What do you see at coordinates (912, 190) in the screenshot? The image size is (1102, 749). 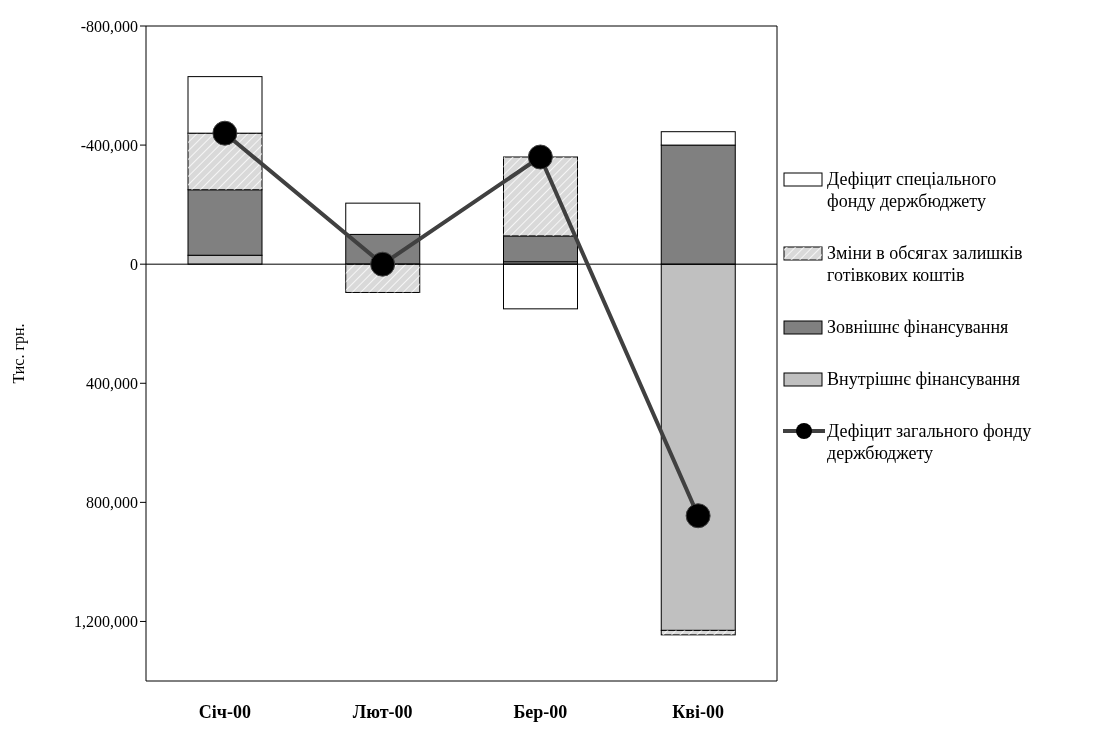 I see `legend-label: Дефіцит спеціального фонду держбюджету` at bounding box center [912, 190].